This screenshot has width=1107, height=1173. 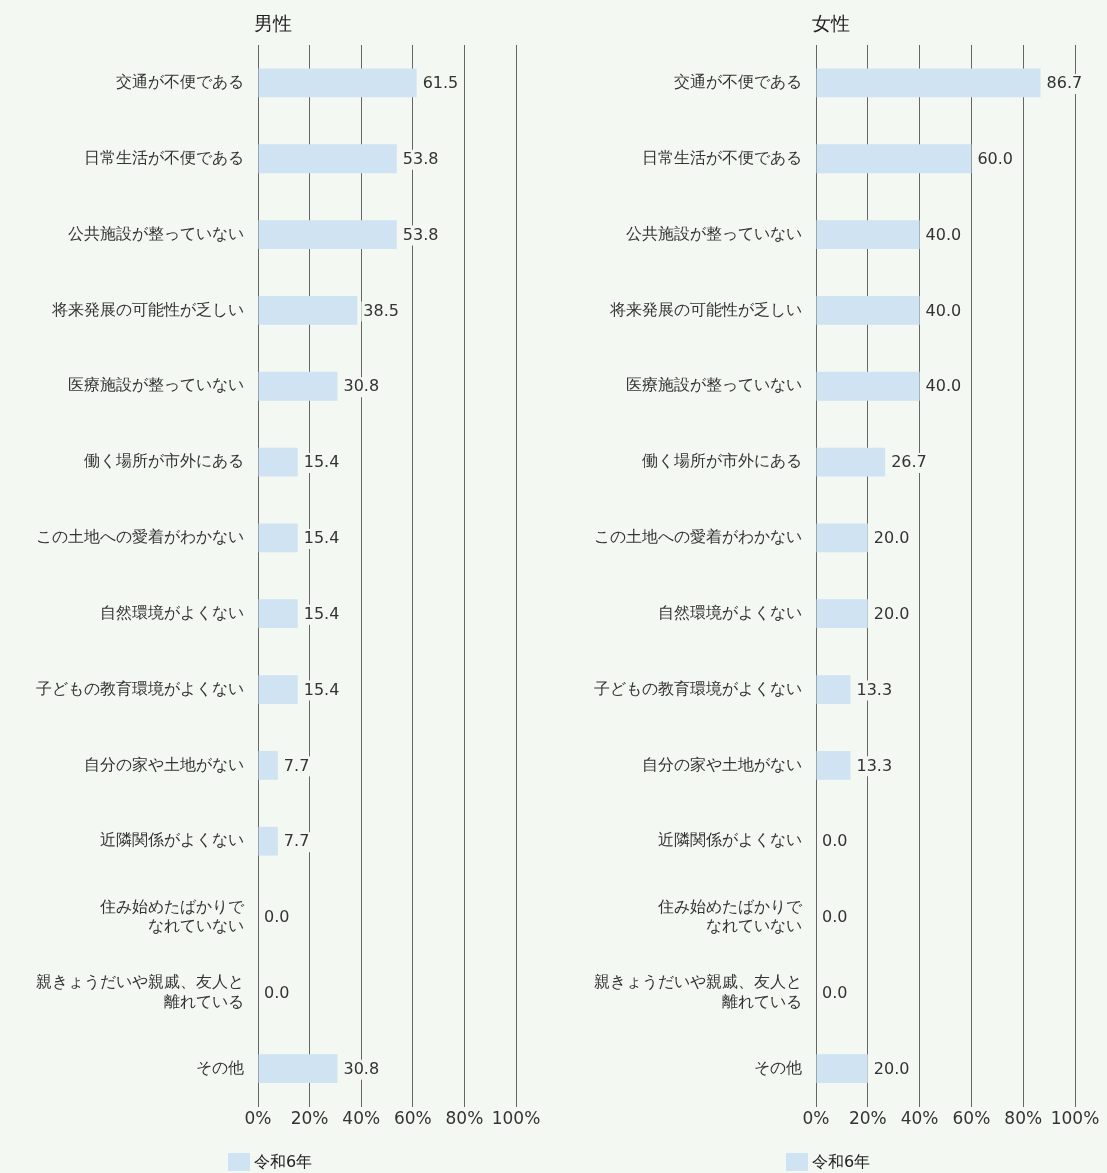 I want to click on data-label: 60.0, so click(x=995, y=158).